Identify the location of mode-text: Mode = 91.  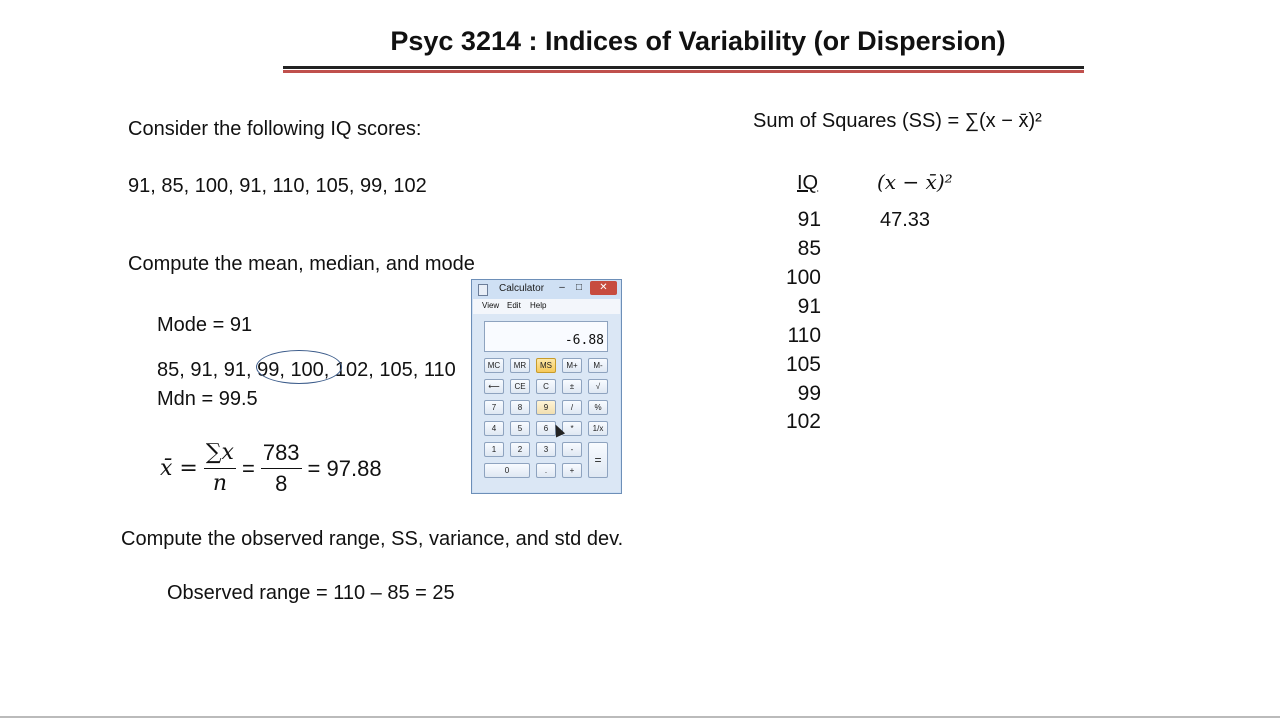
(205, 325).